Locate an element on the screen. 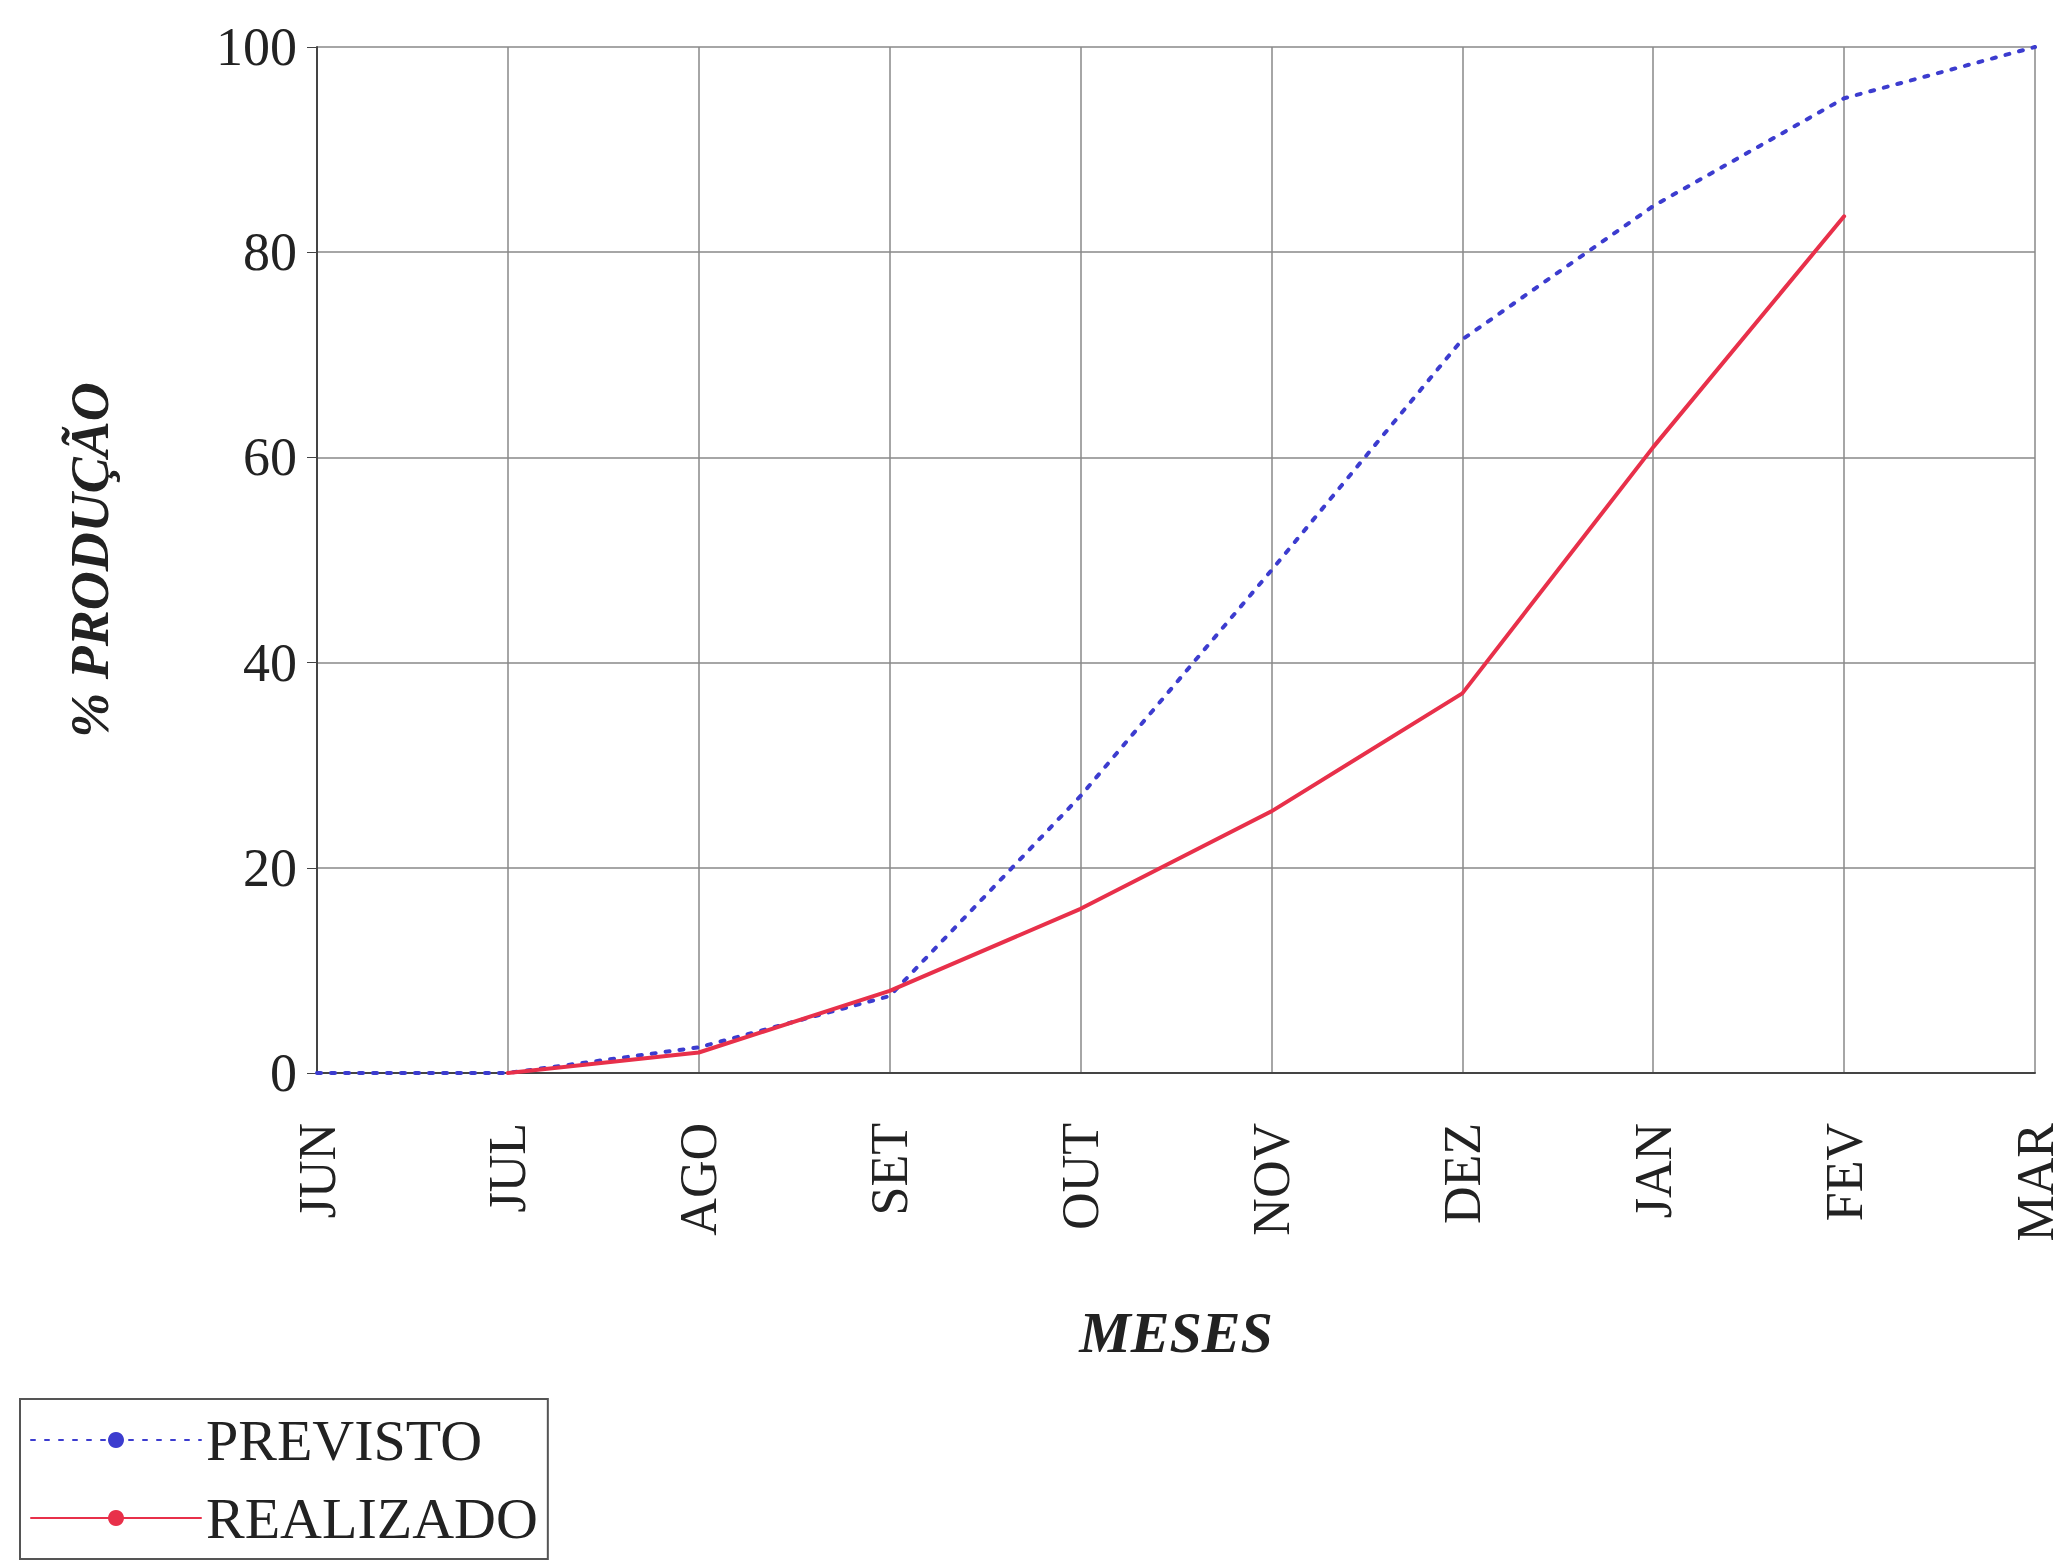 Image resolution: width=2061 pixels, height=1564 pixels. x-tick-label: OUT is located at coordinates (1081, 1176).